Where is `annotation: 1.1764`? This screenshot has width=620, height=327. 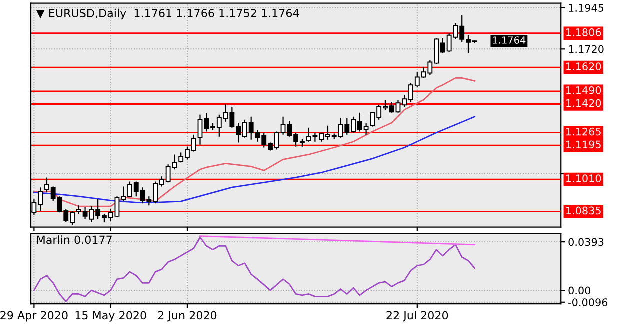 annotation: 1.1764 is located at coordinates (509, 40).